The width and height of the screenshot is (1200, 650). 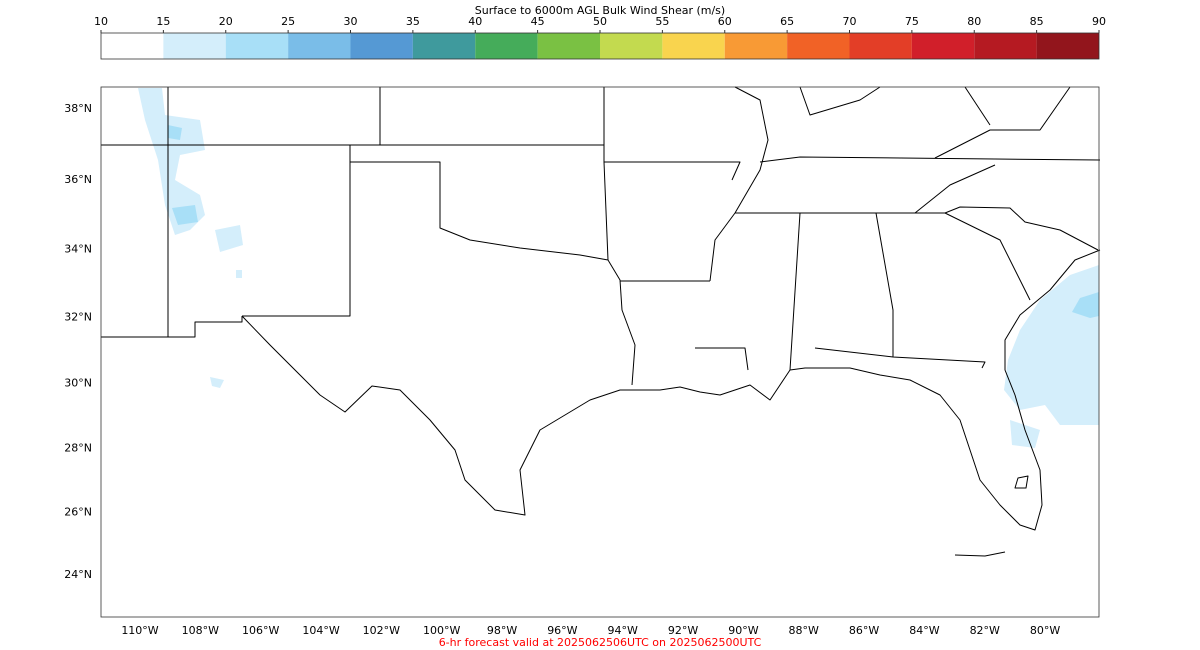 I want to click on colorbar-tick-label: 70, so click(x=850, y=21).